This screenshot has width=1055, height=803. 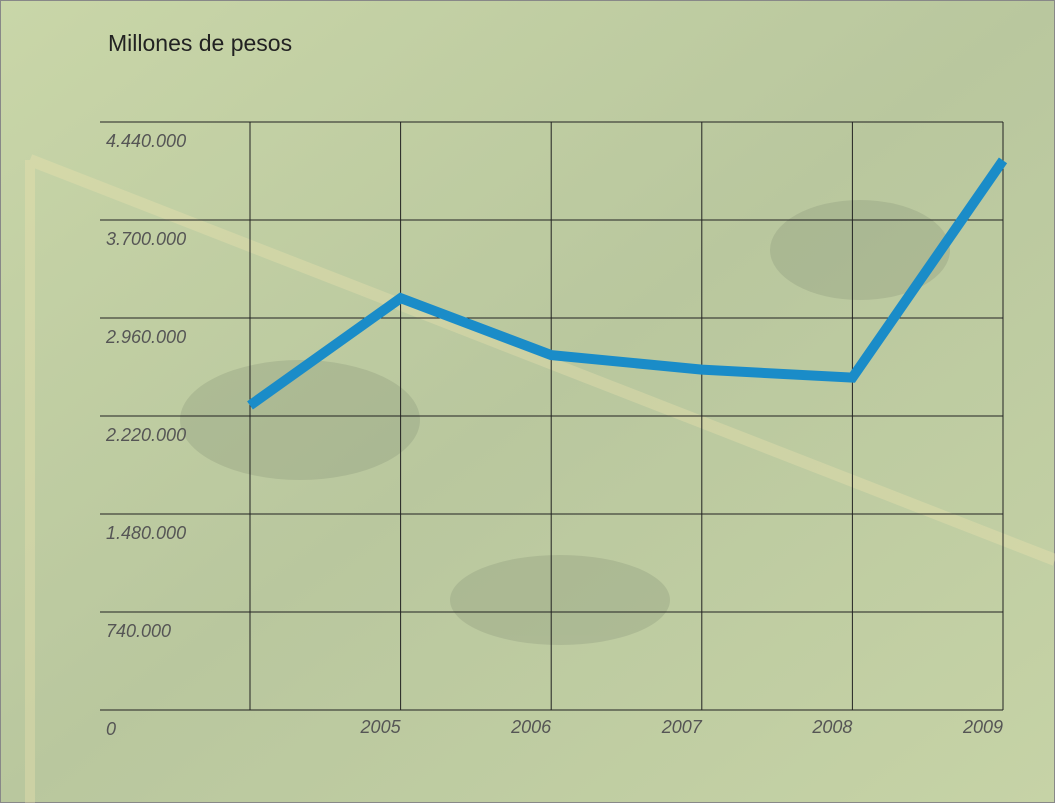 What do you see at coordinates (138, 631) in the screenshot?
I see `y-tick-label: 740.000` at bounding box center [138, 631].